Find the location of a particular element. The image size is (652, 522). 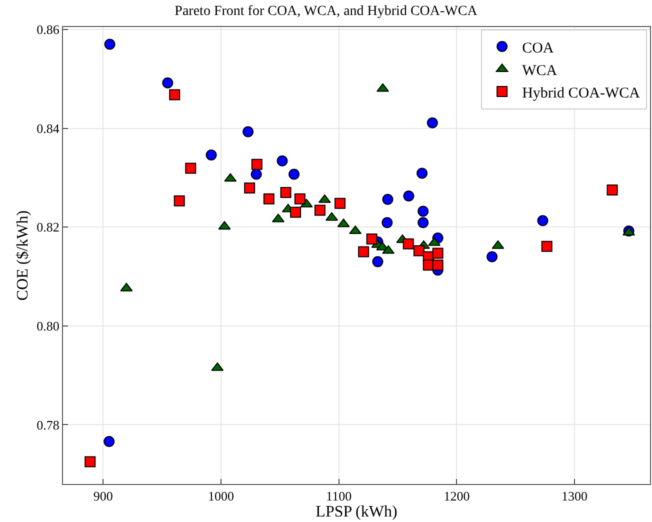

legend-label: Hybrid COA-WCA is located at coordinates (581, 93).